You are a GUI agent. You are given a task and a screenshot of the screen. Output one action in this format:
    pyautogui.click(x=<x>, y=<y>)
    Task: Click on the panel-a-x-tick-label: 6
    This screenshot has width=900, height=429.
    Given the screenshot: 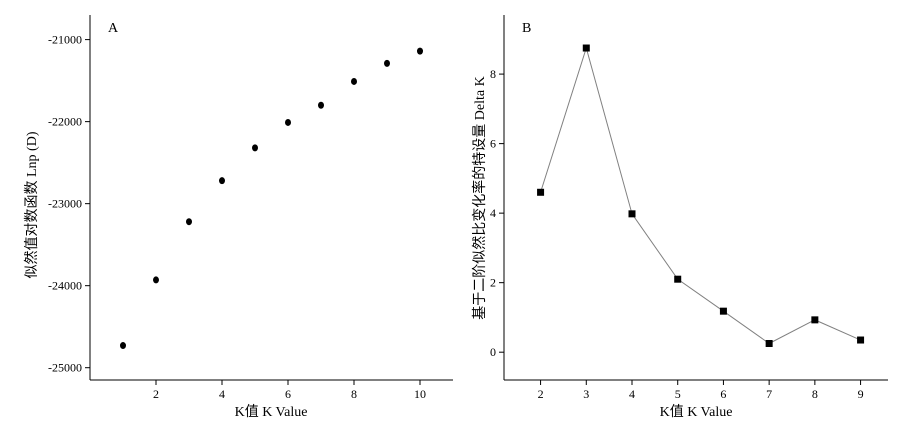 What is the action you would take?
    pyautogui.click(x=288, y=394)
    